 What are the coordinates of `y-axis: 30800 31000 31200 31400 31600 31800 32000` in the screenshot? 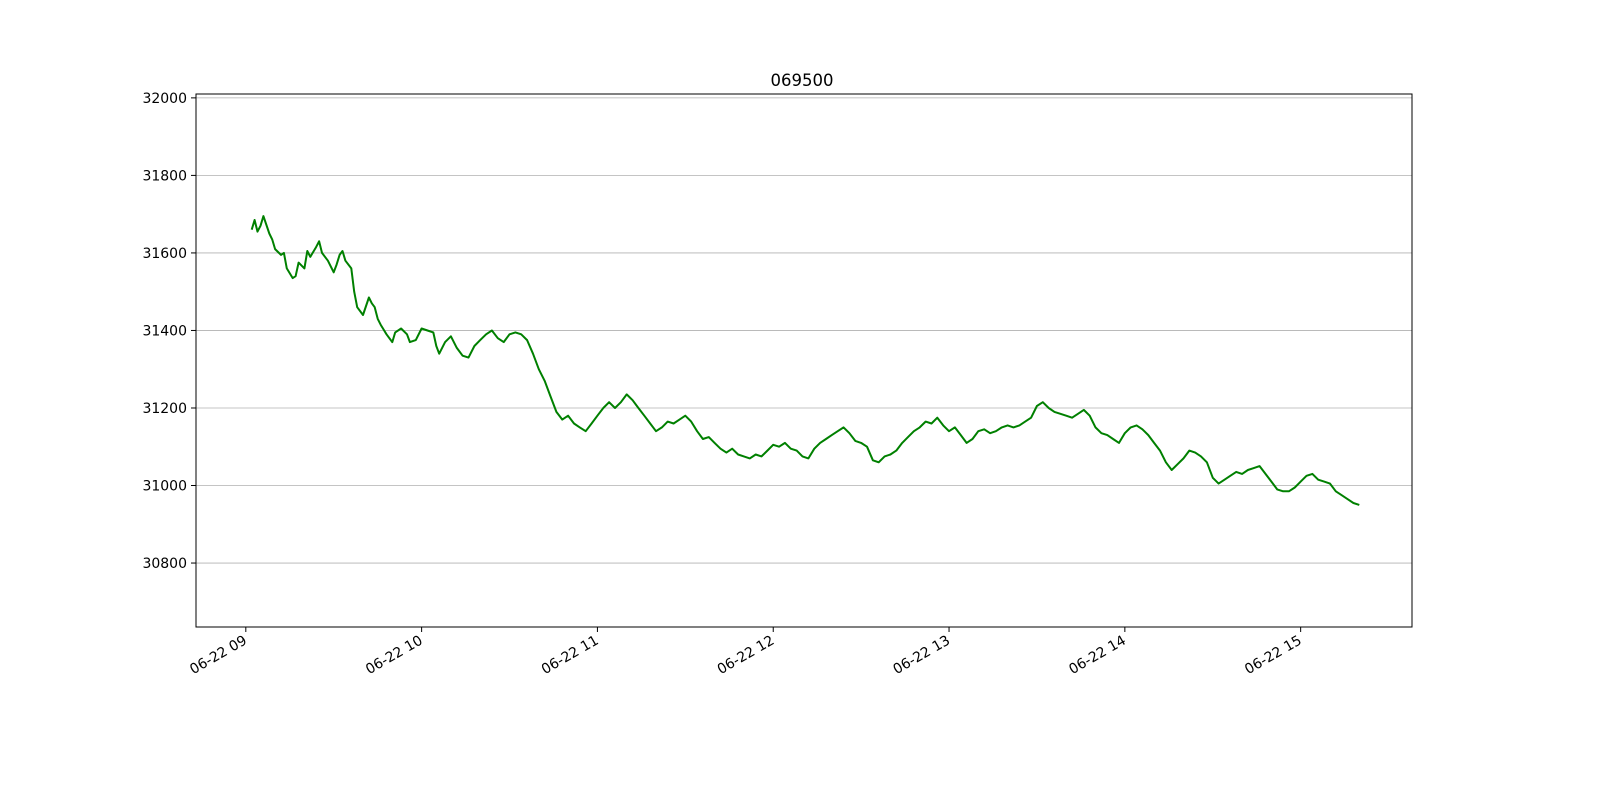 It's located at (169, 331).